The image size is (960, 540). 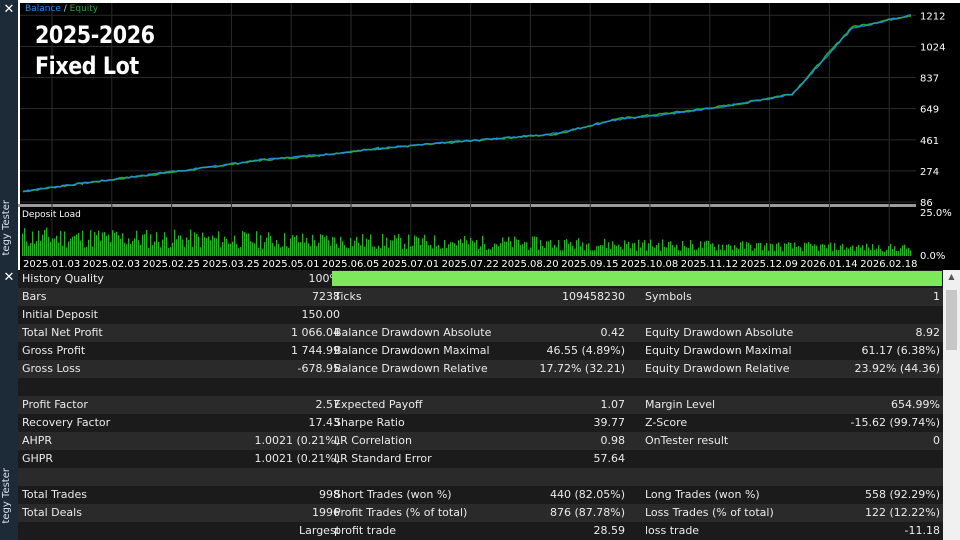 I want to click on metric-value: 0, so click(x=936, y=440).